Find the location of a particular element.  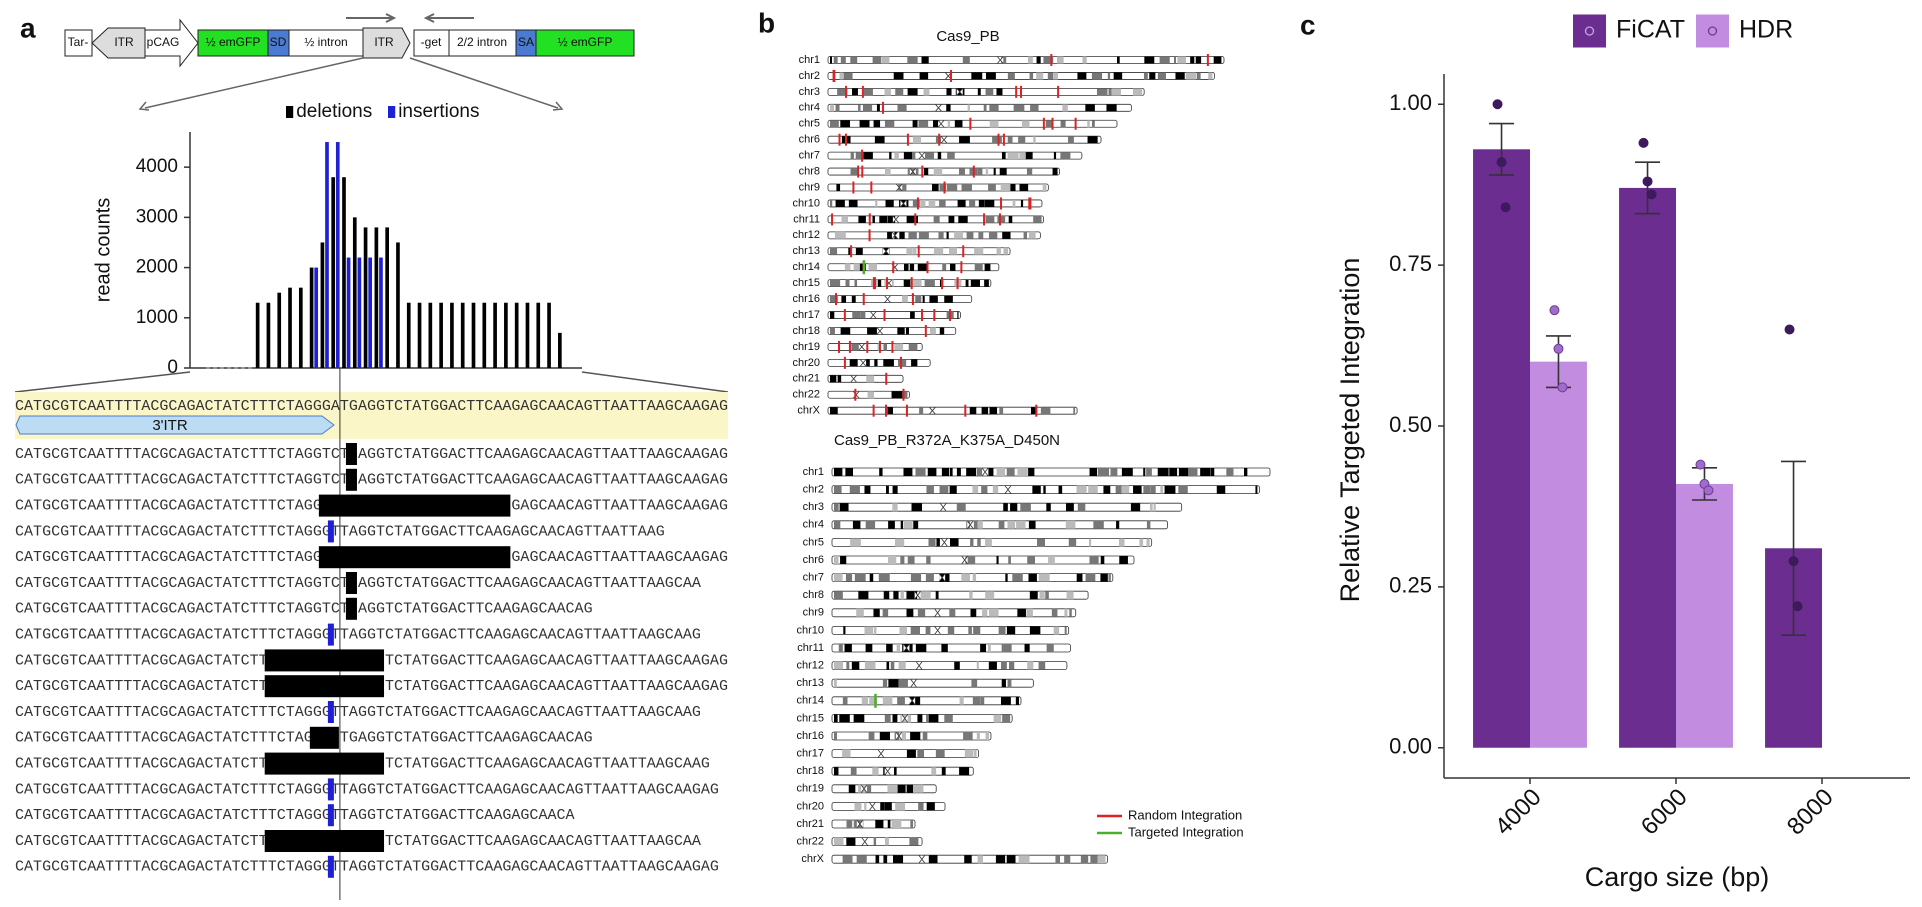

y-tick-label: 0.50 is located at coordinates (1410, 424).